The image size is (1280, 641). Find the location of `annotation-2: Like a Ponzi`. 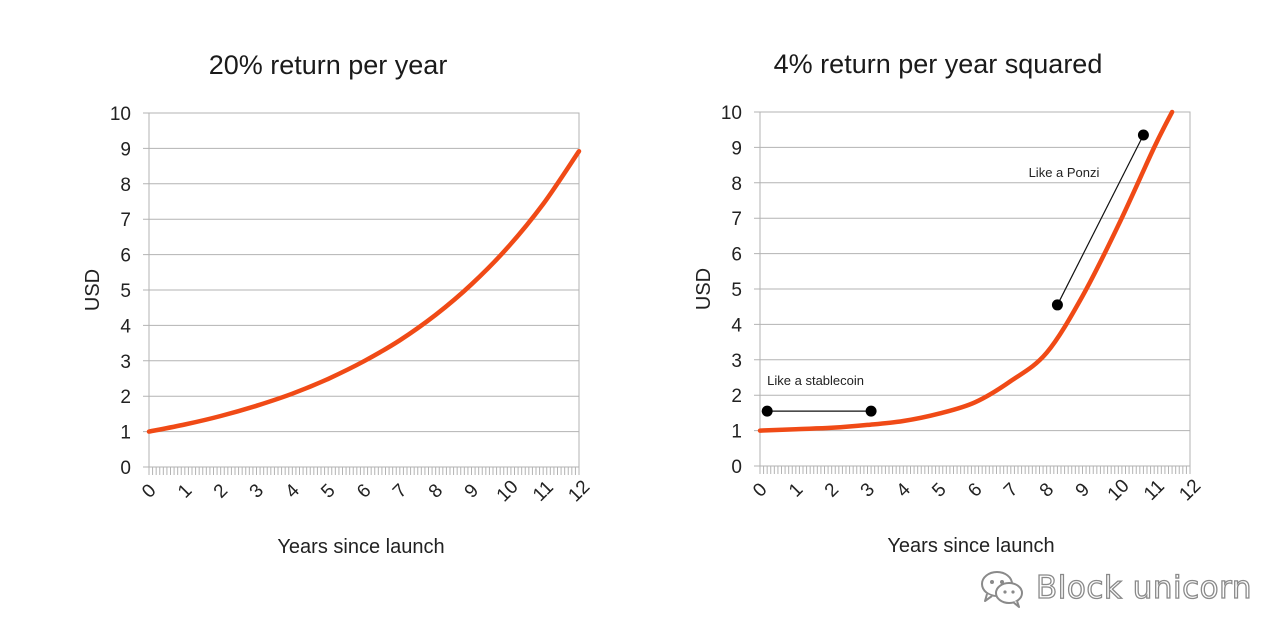

annotation-2: Like a Ponzi is located at coordinates (1089, 220).